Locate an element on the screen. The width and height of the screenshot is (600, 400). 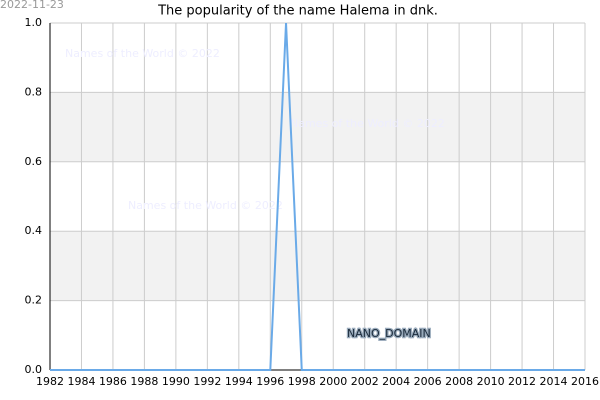
y-tick-label: 0.6 is located at coordinates (34, 161).